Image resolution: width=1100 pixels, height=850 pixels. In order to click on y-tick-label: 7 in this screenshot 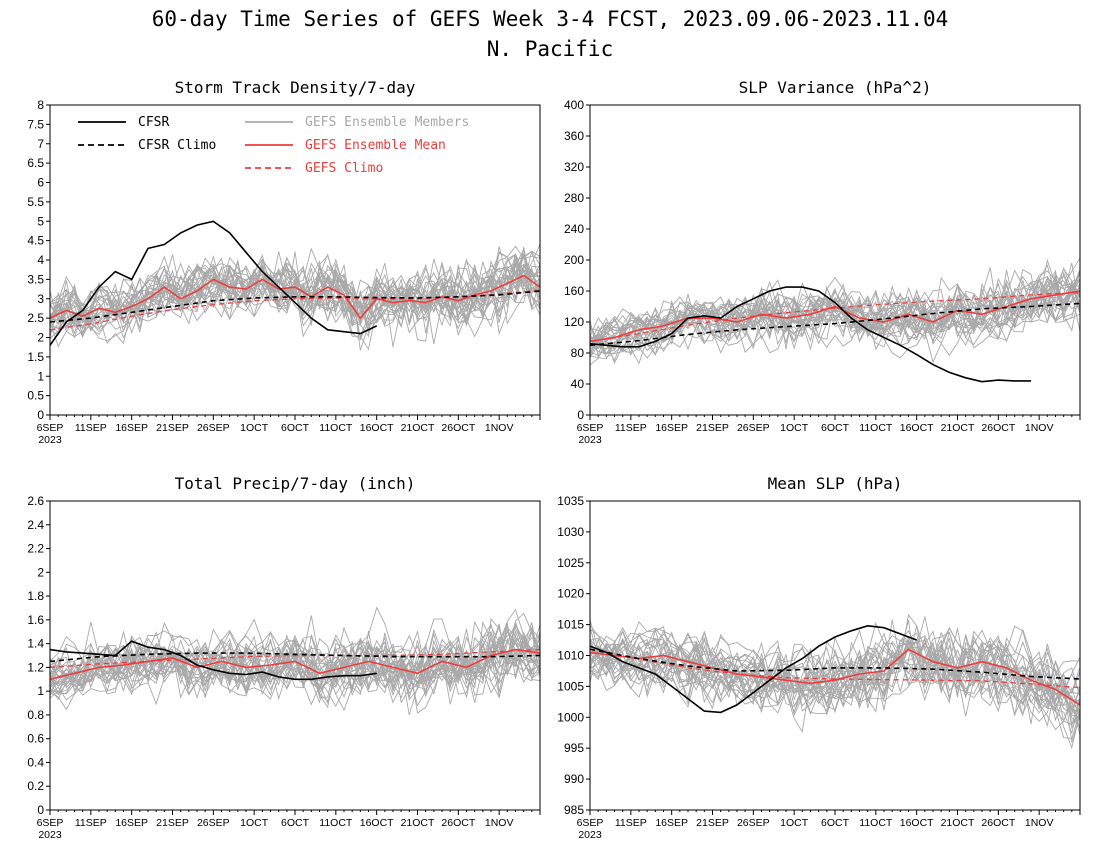, I will do `click(40, 144)`.